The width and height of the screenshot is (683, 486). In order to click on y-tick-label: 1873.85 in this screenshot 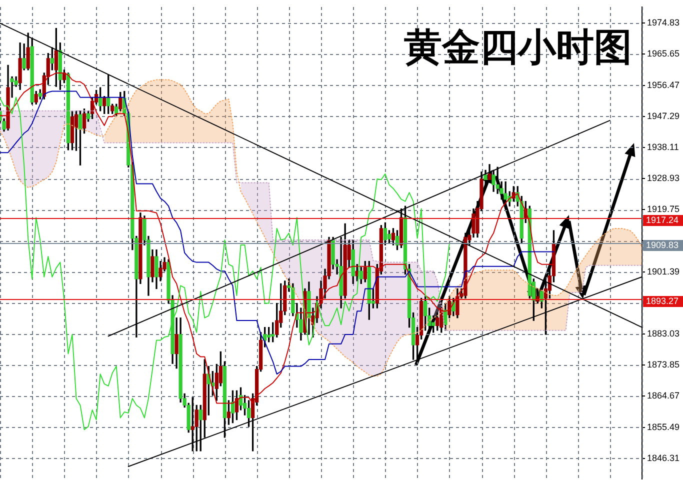, I will do `click(663, 365)`.